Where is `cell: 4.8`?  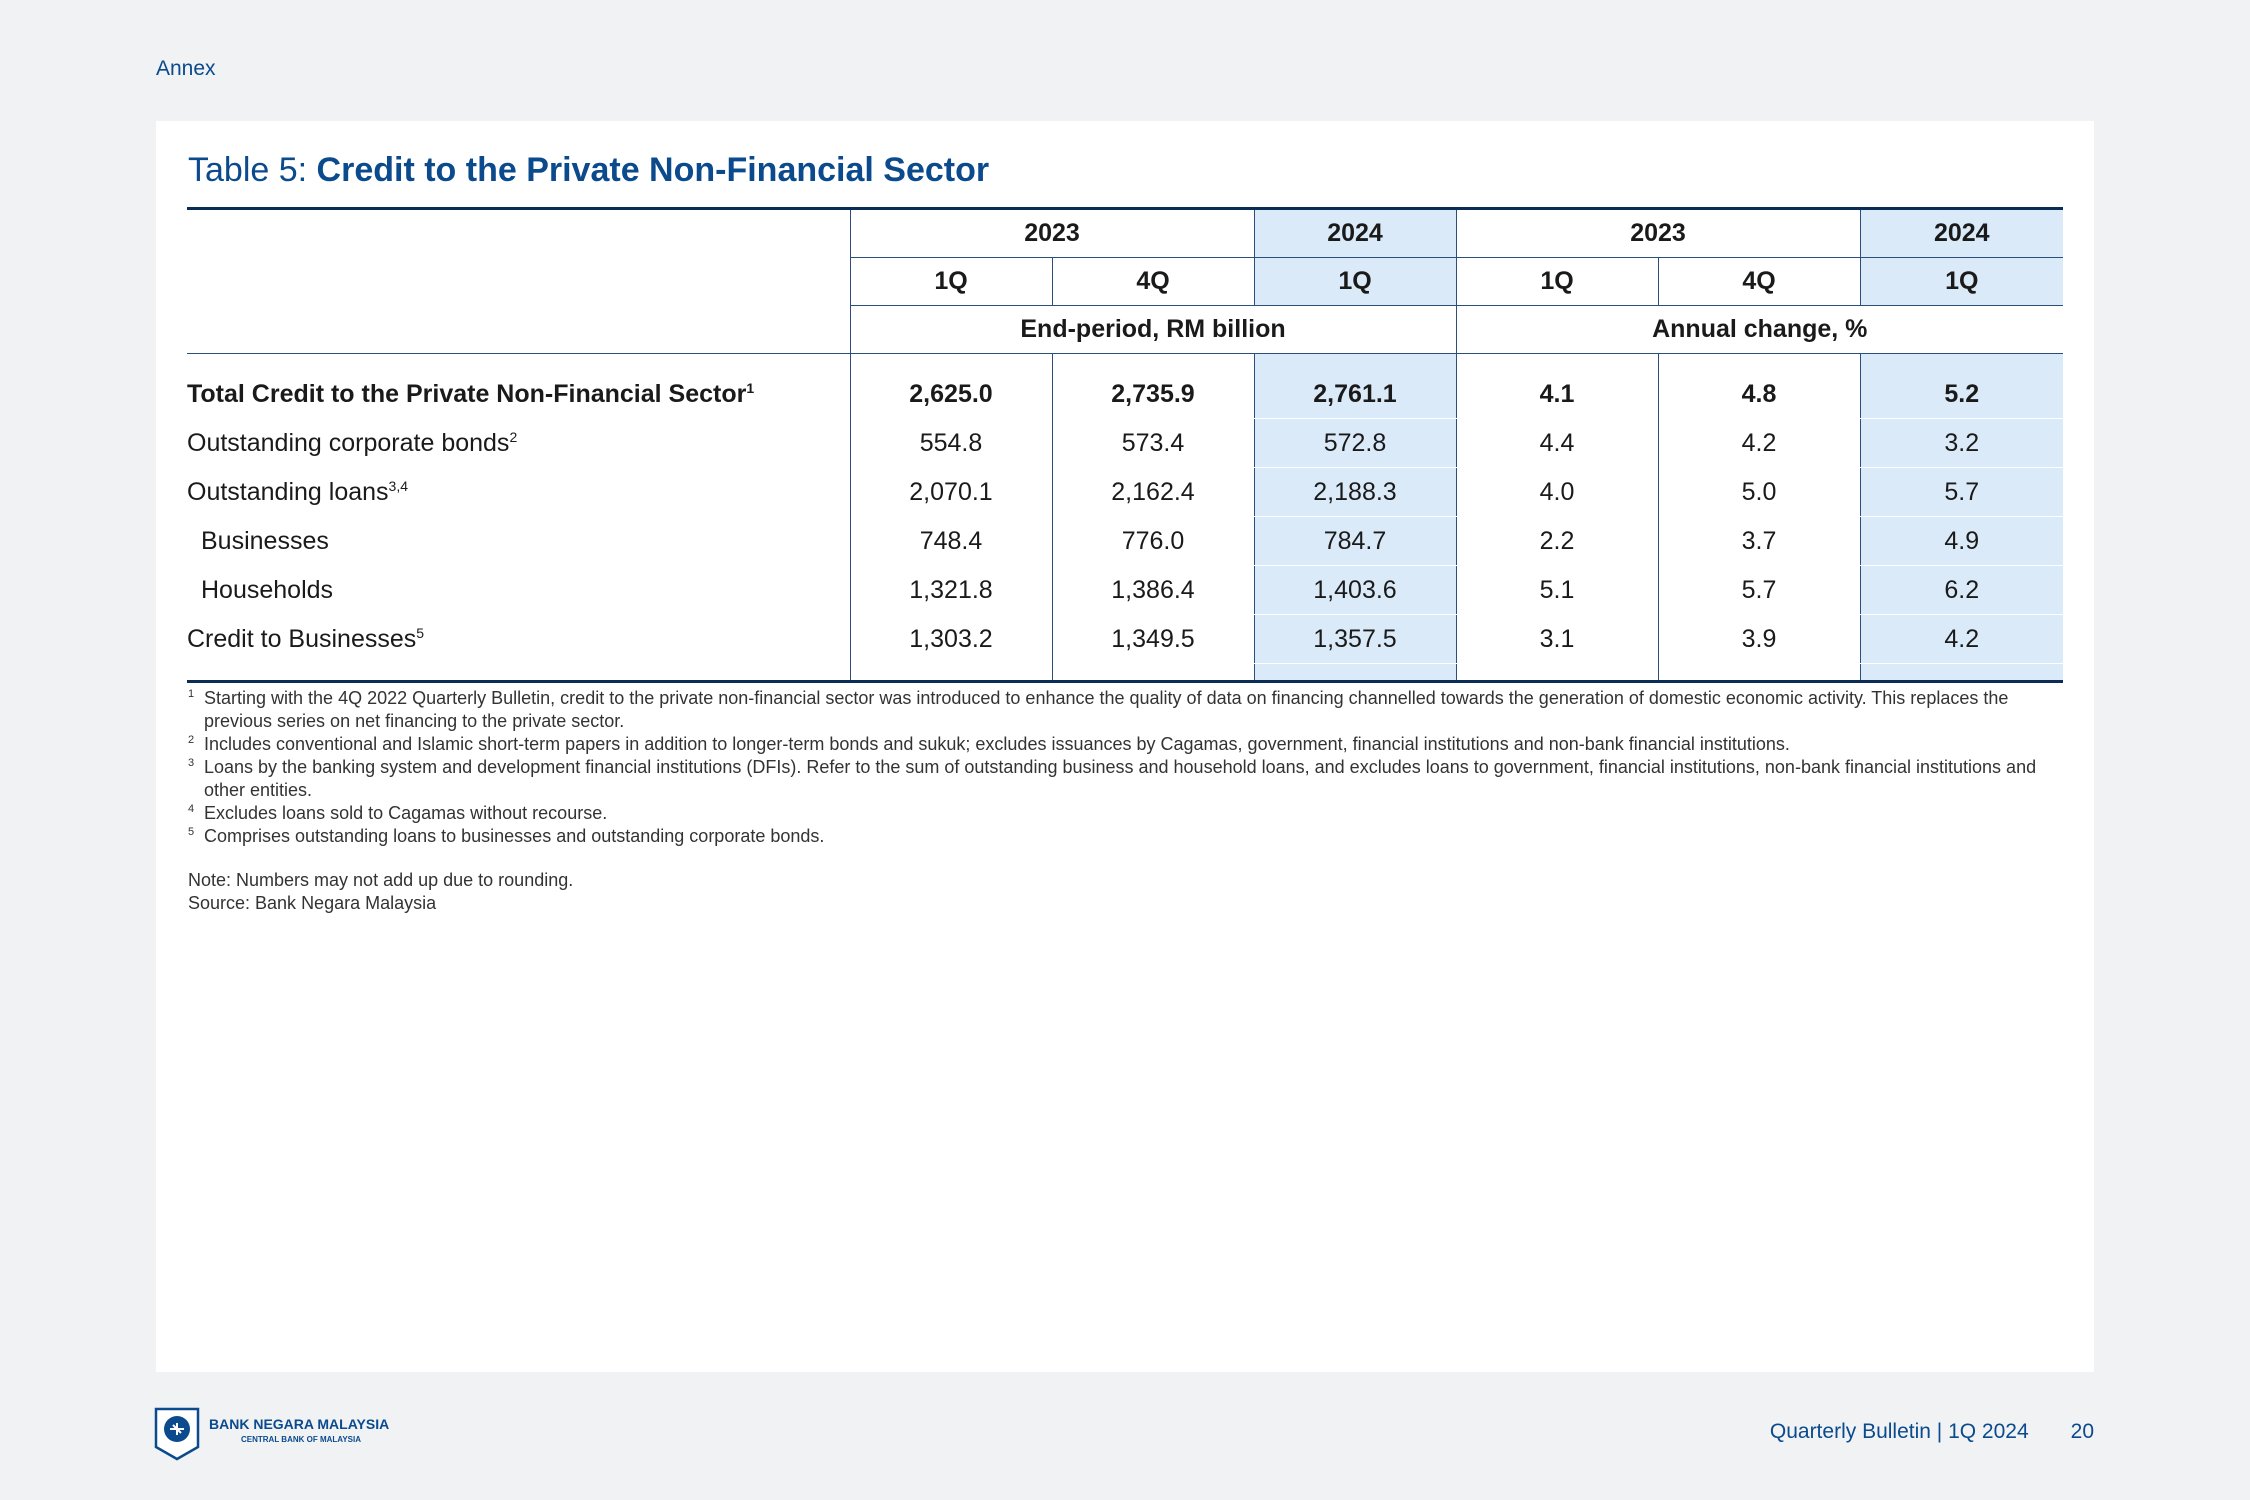
cell: 4.8 is located at coordinates (1758, 394).